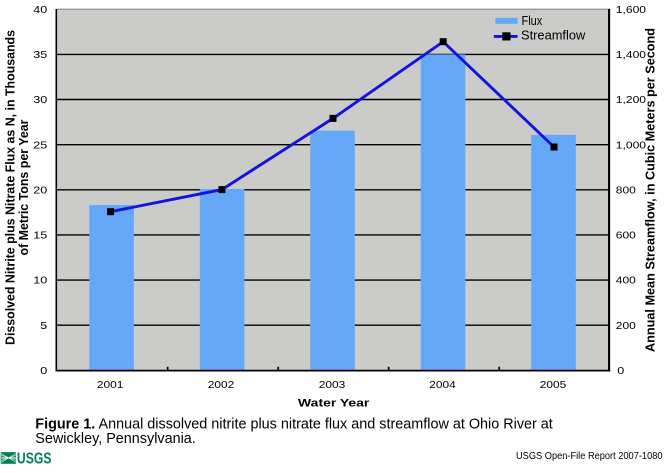 The height and width of the screenshot is (473, 669). Describe the element at coordinates (334, 403) in the screenshot. I see `svg-text: Water Year` at that location.